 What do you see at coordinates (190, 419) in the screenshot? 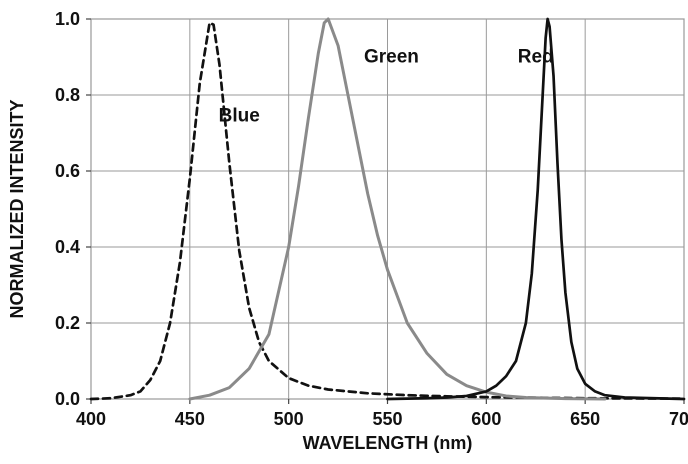
I see `x-tick-label: 450` at bounding box center [190, 419].